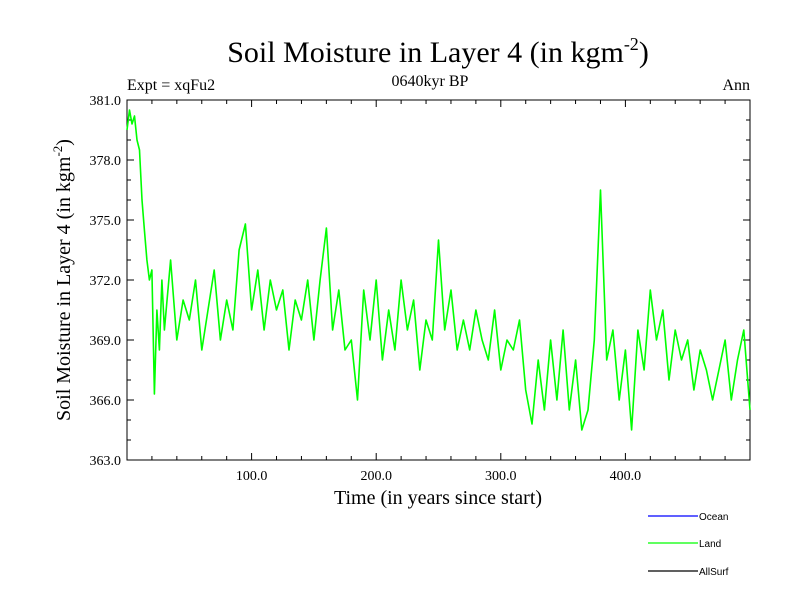 The width and height of the screenshot is (800, 600). What do you see at coordinates (106, 281) in the screenshot?
I see `y-tick-label: 372.0` at bounding box center [106, 281].